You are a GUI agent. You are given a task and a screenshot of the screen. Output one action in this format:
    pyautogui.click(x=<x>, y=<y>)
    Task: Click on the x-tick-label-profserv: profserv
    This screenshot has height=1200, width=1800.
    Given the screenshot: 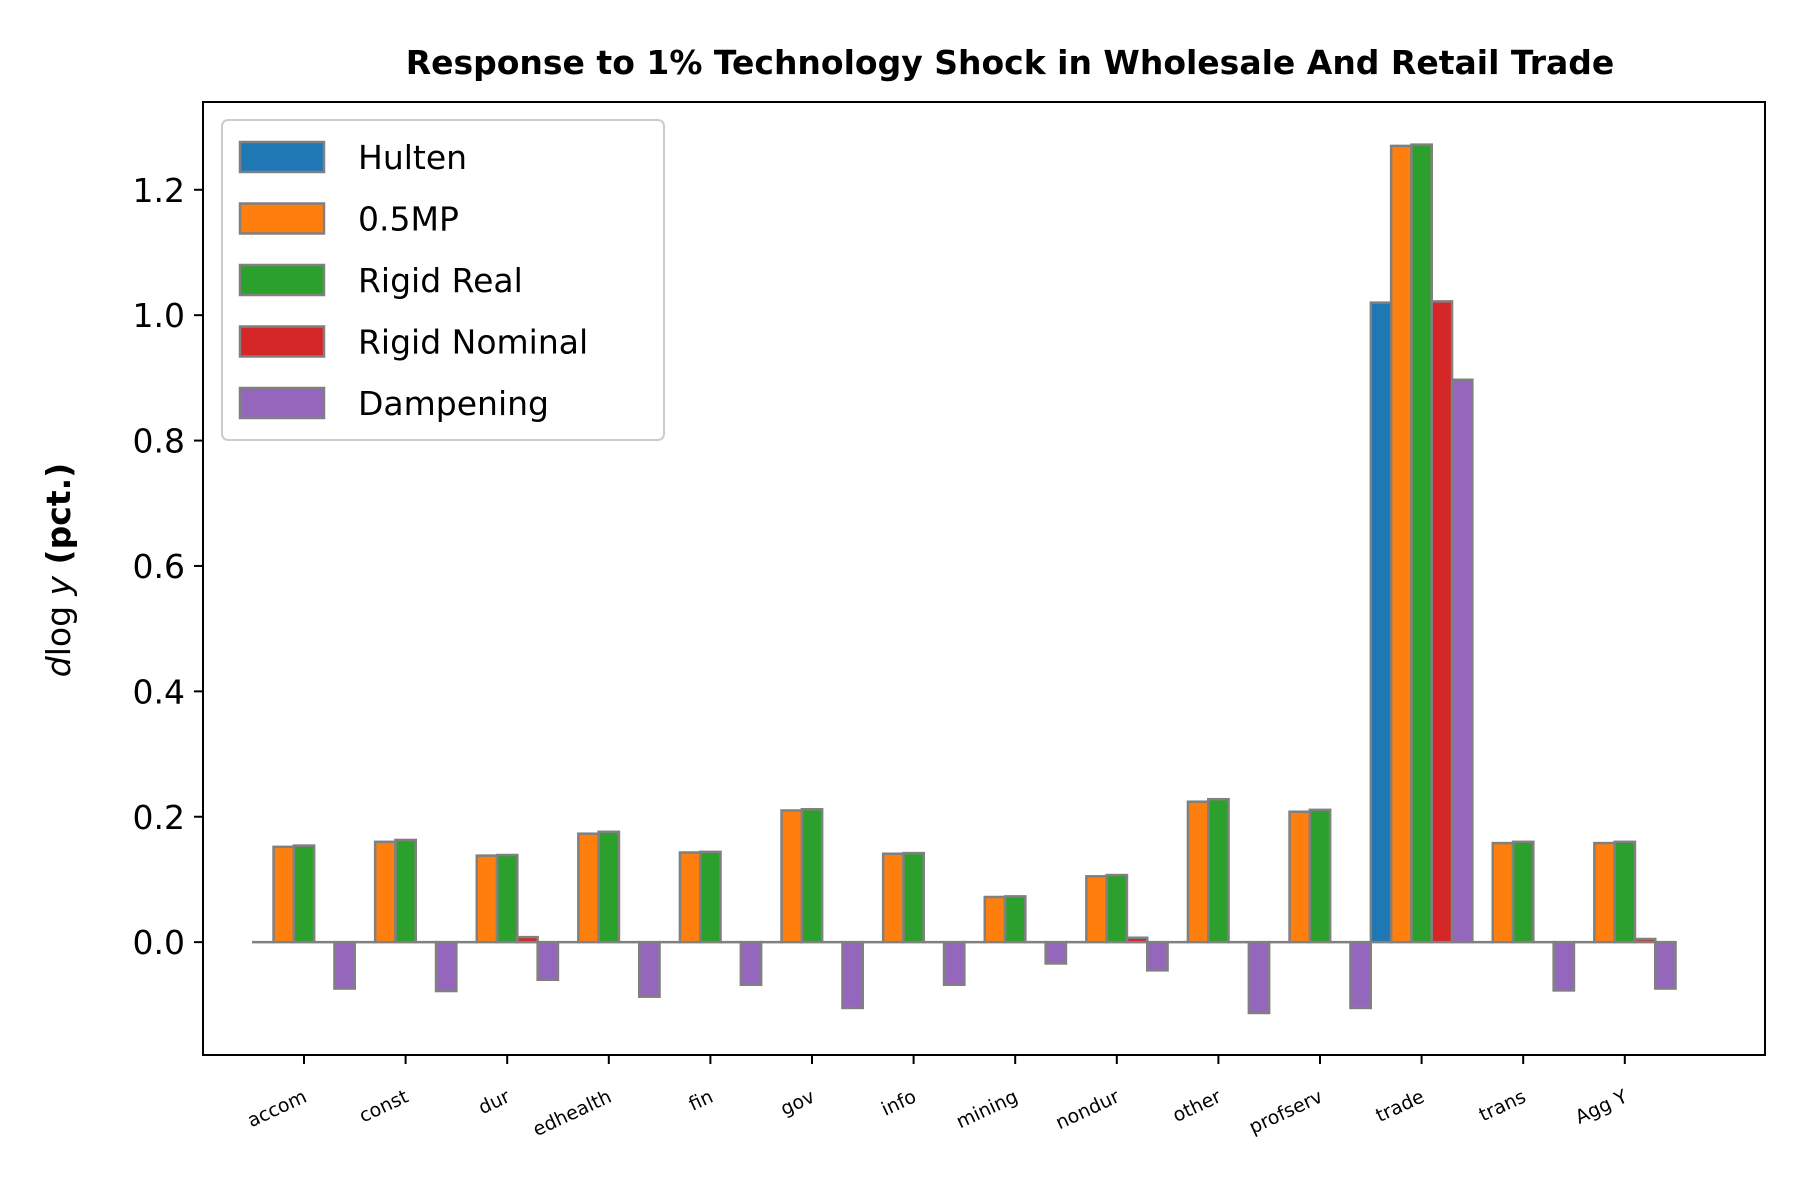 What is the action you would take?
    pyautogui.click(x=1286, y=1112)
    